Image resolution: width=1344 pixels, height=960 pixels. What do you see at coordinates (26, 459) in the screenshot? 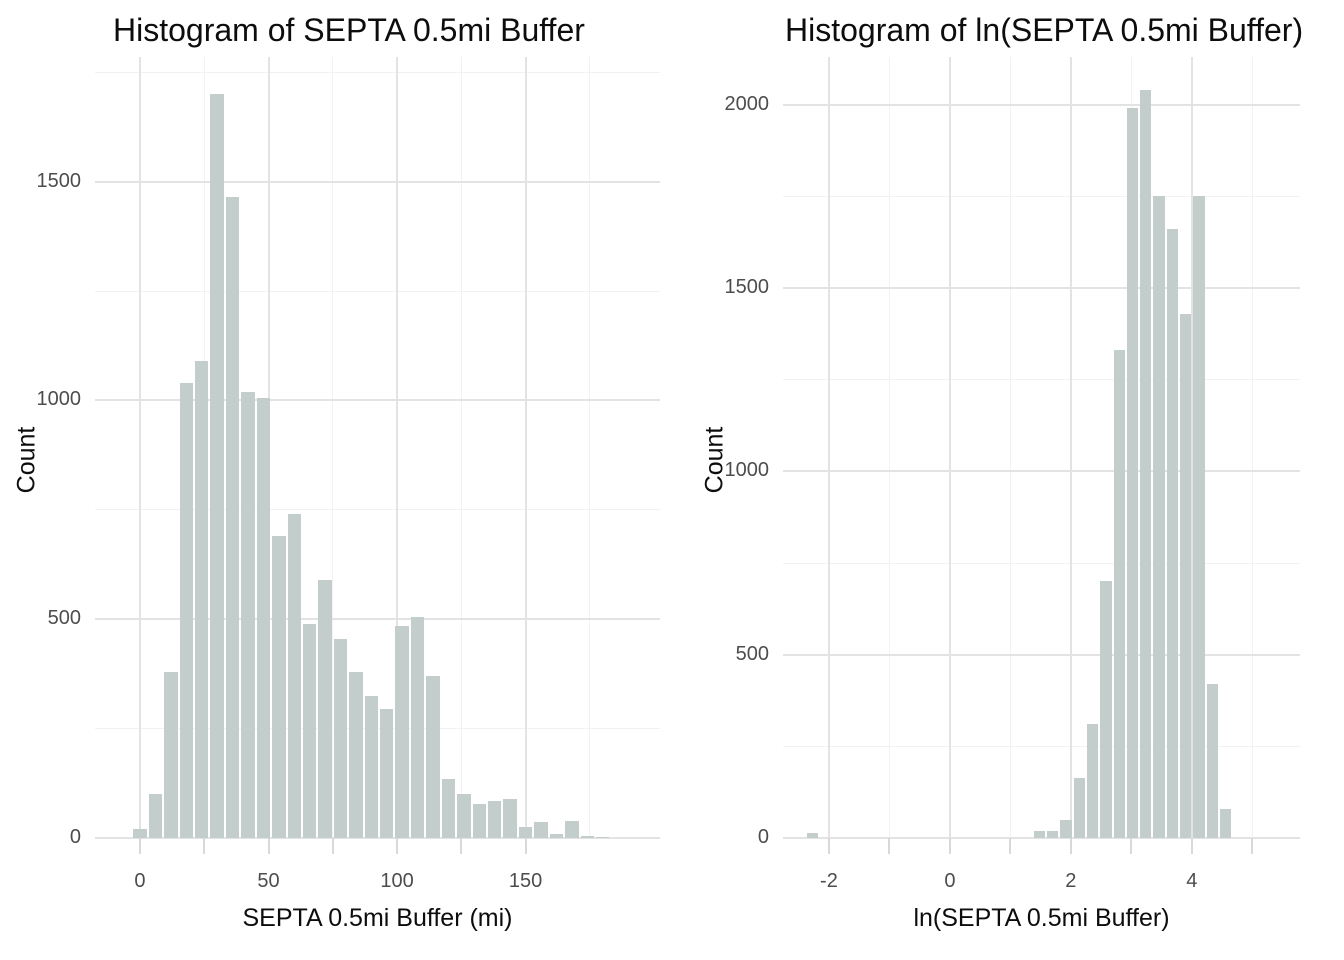
I see `y-axis-title: Count` at bounding box center [26, 459].